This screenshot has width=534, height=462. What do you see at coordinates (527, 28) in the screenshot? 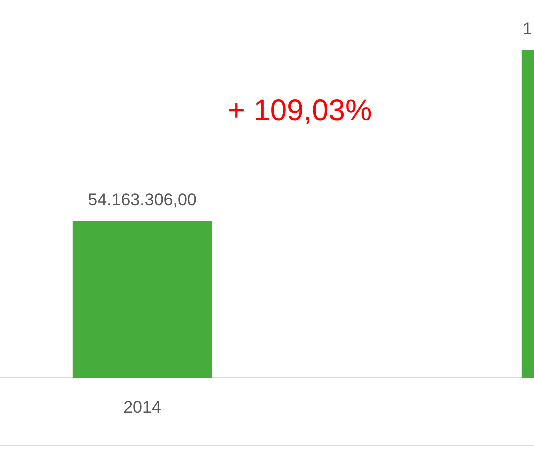
I see `text: 1` at bounding box center [527, 28].